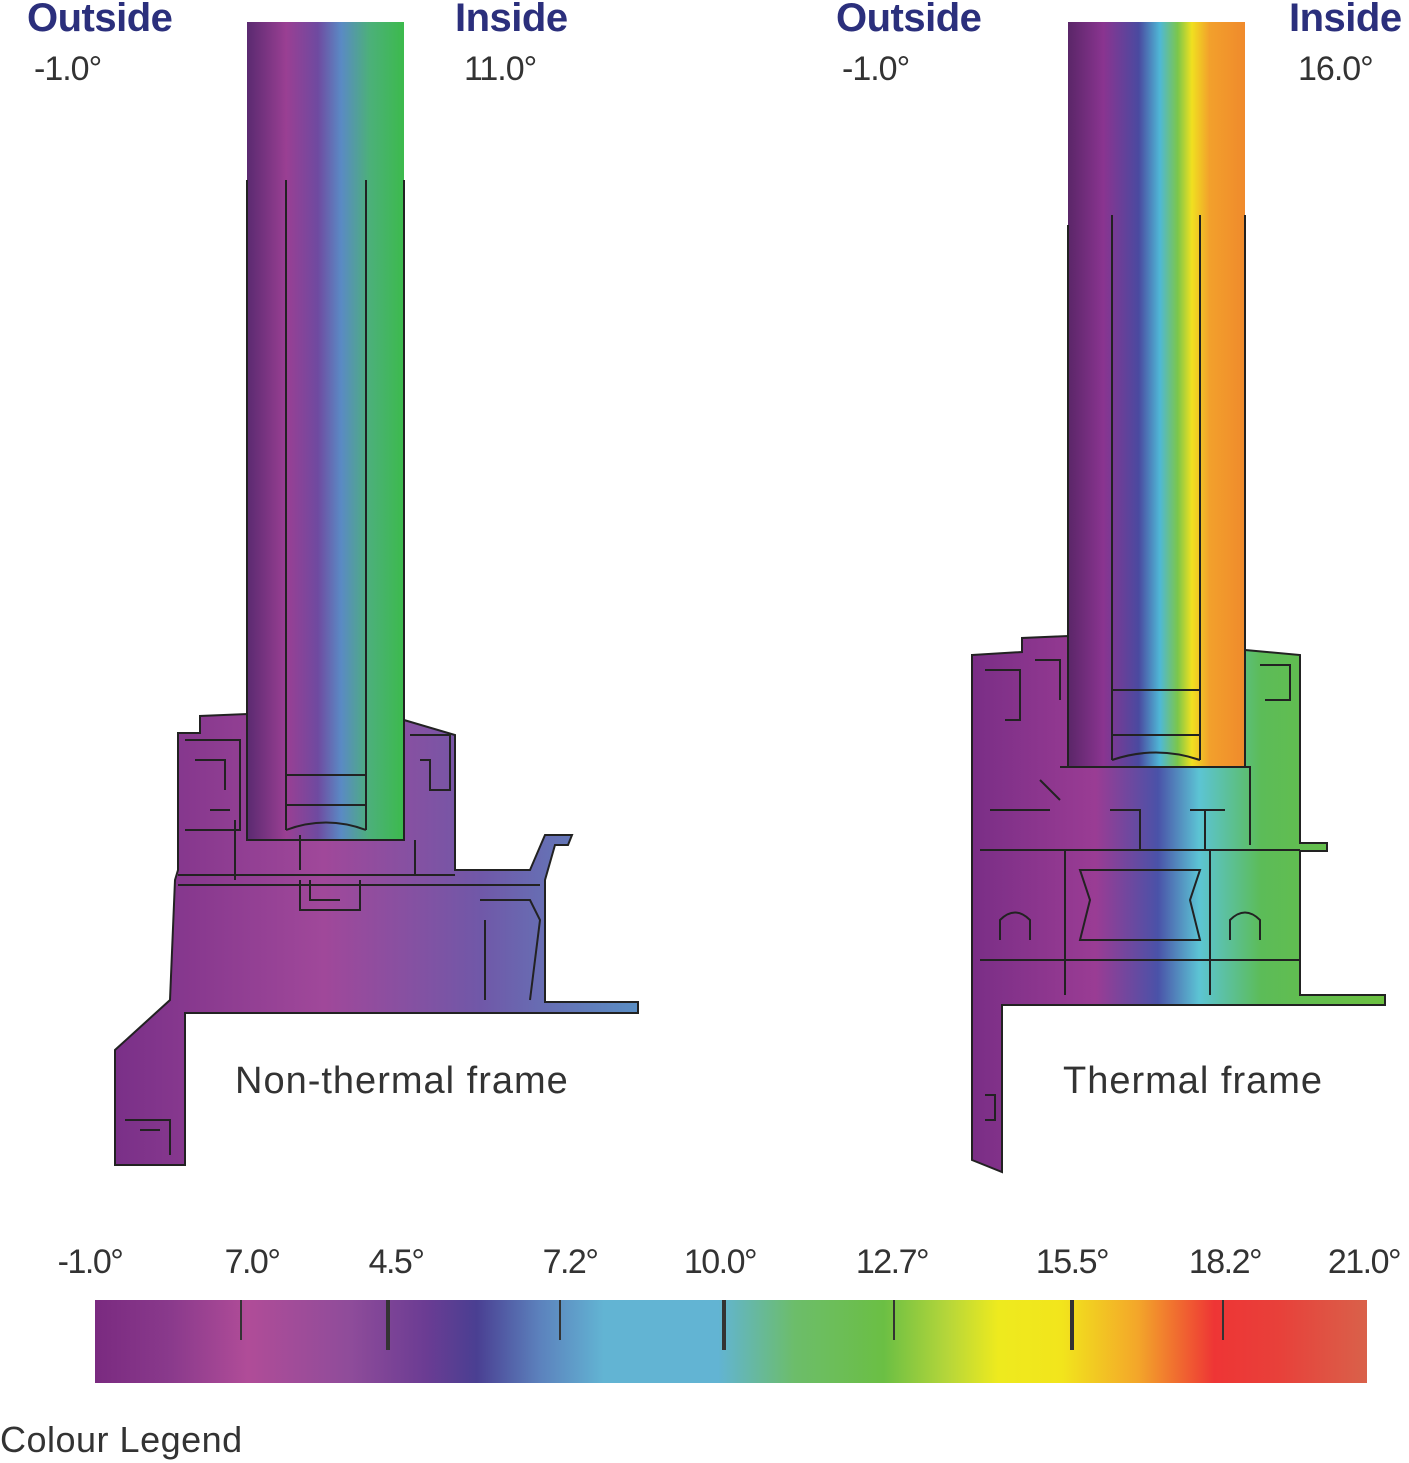  Describe the element at coordinates (121, 1439) in the screenshot. I see `legend-title: Colour Legend` at that location.